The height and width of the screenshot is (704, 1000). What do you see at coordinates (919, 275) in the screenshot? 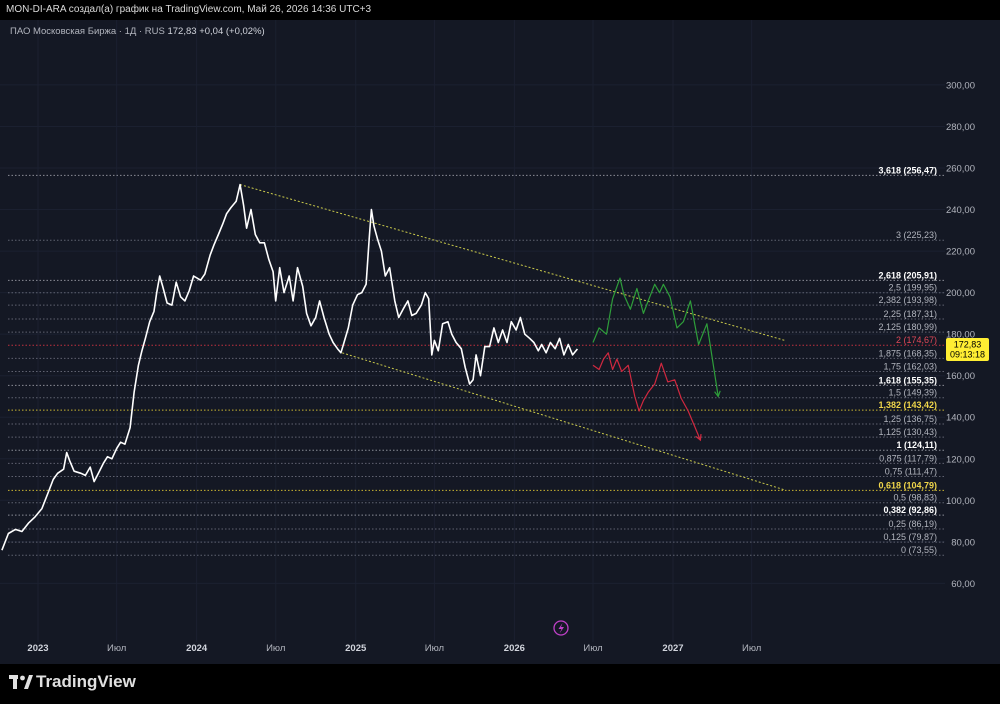
I see `fib-price: (205,91)` at bounding box center [919, 275].